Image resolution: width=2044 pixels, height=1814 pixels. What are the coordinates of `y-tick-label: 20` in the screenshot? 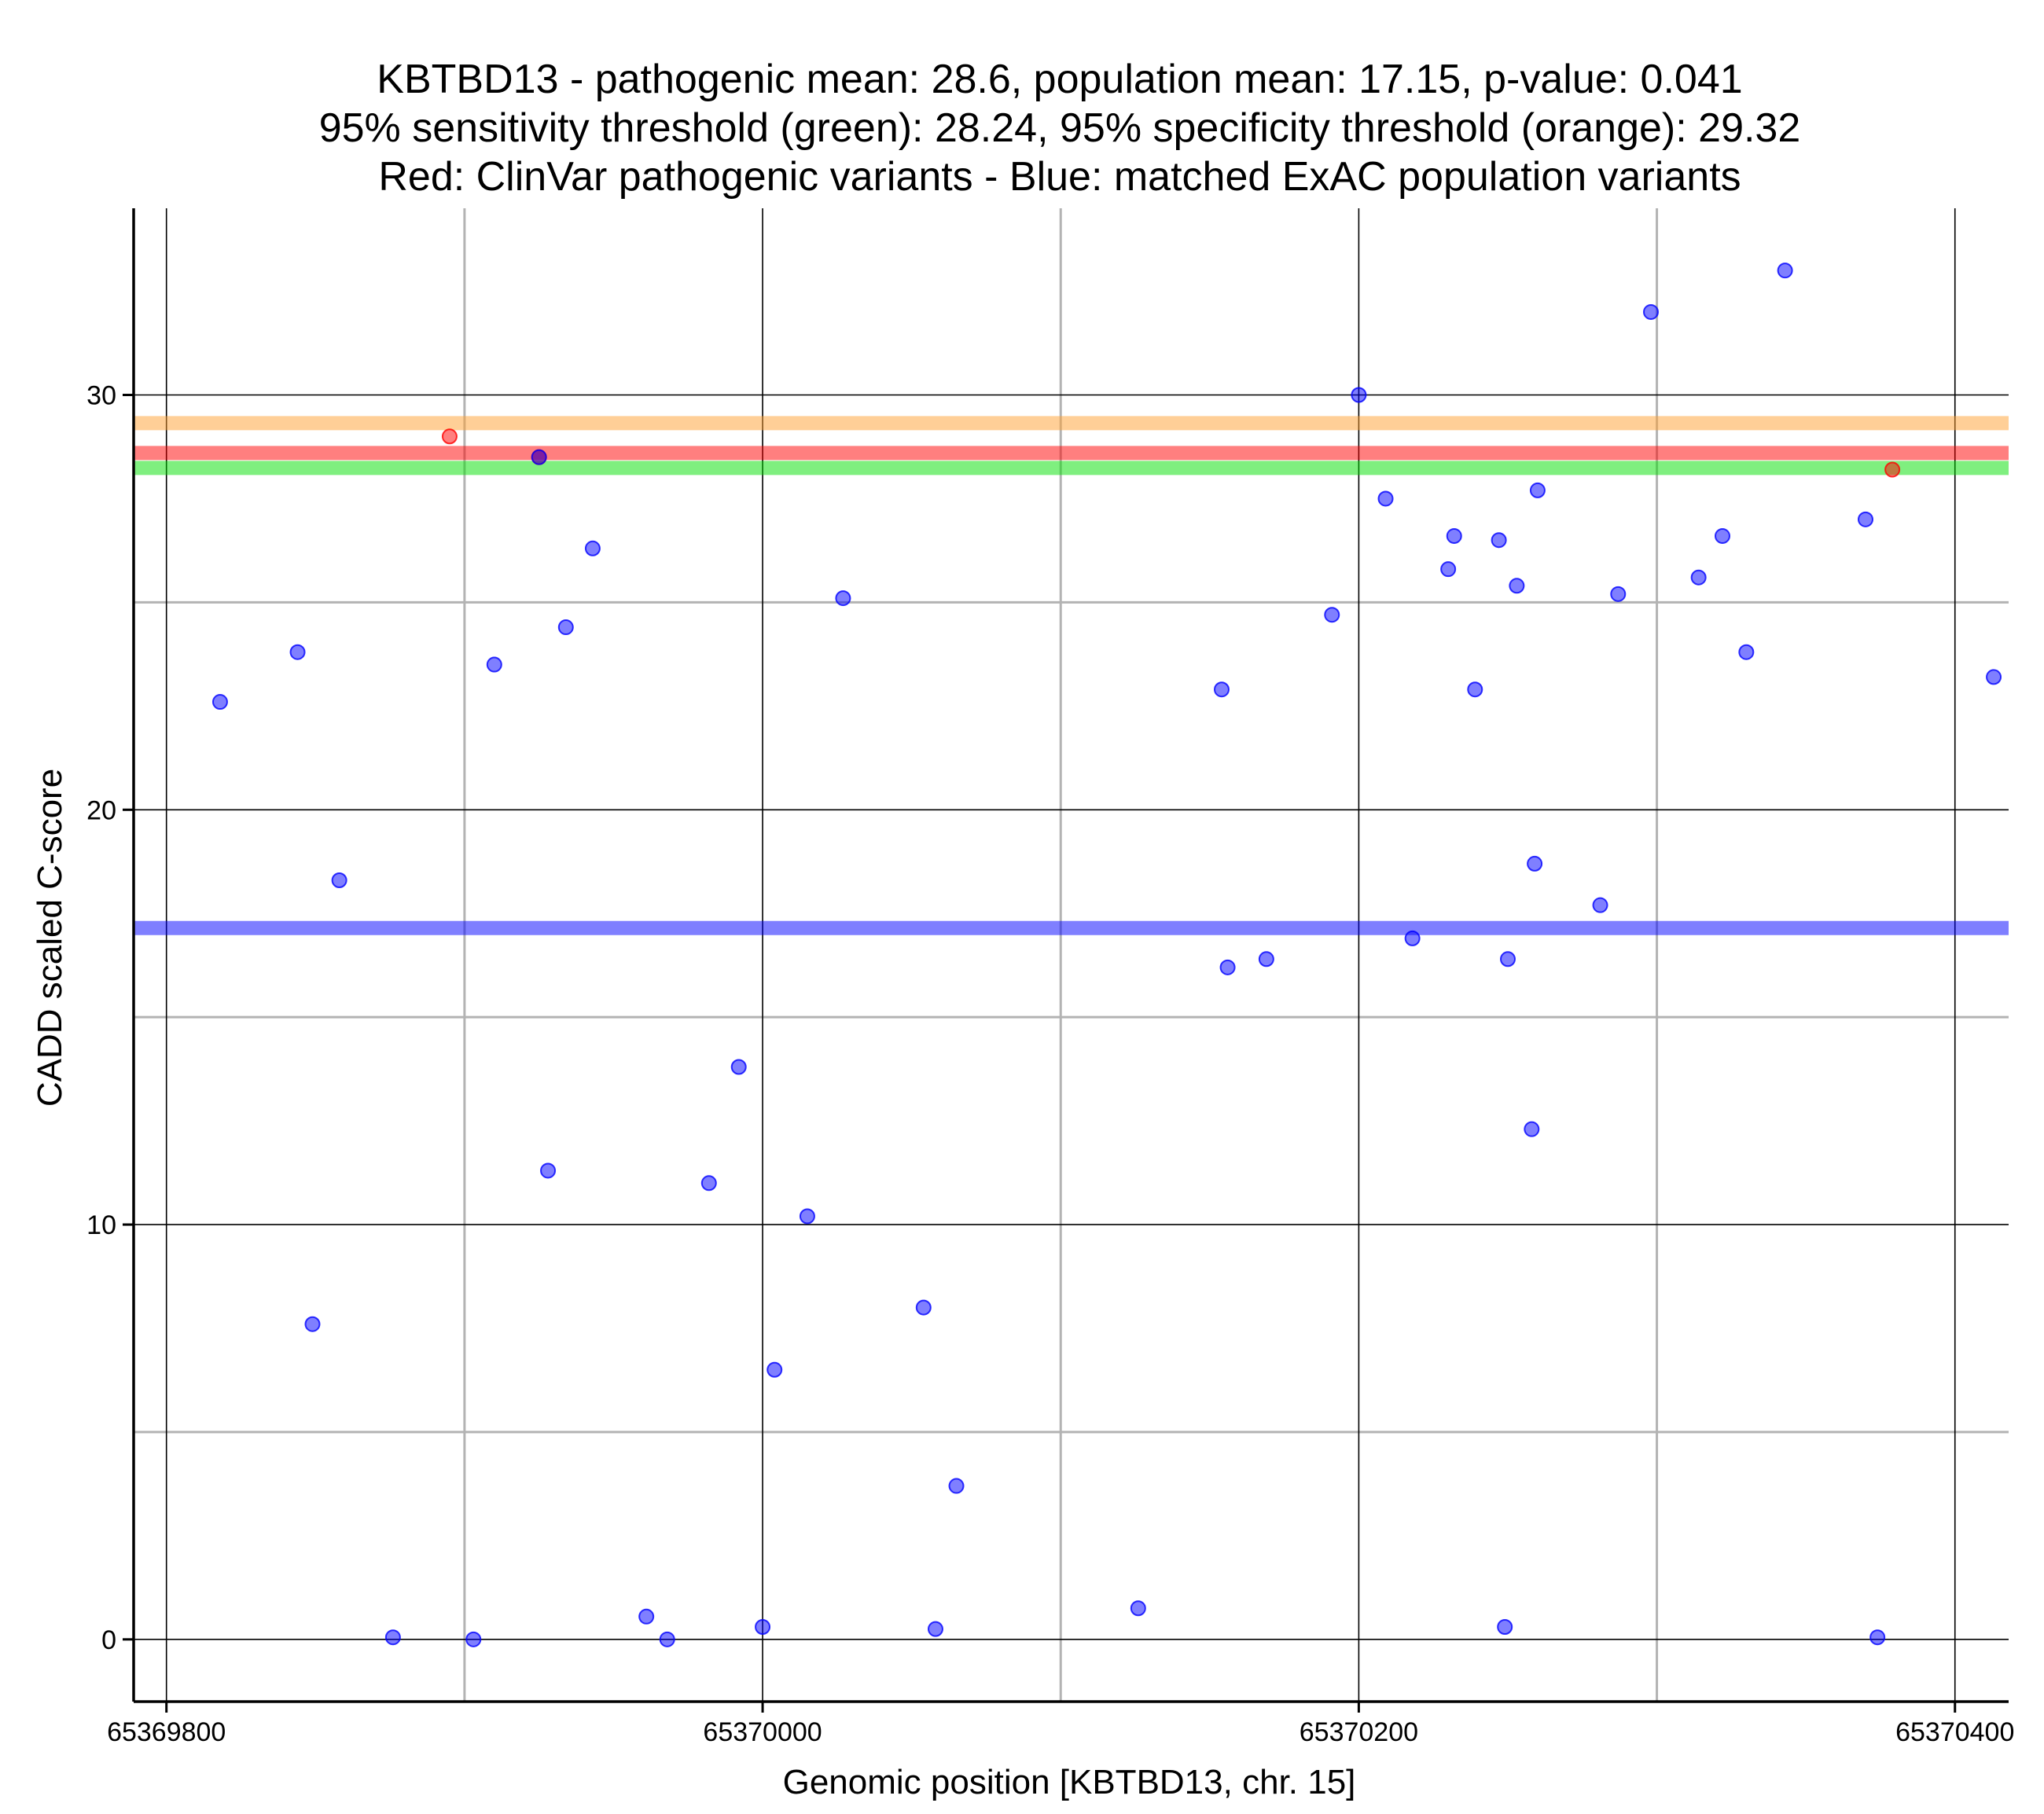 It's located at (101, 810).